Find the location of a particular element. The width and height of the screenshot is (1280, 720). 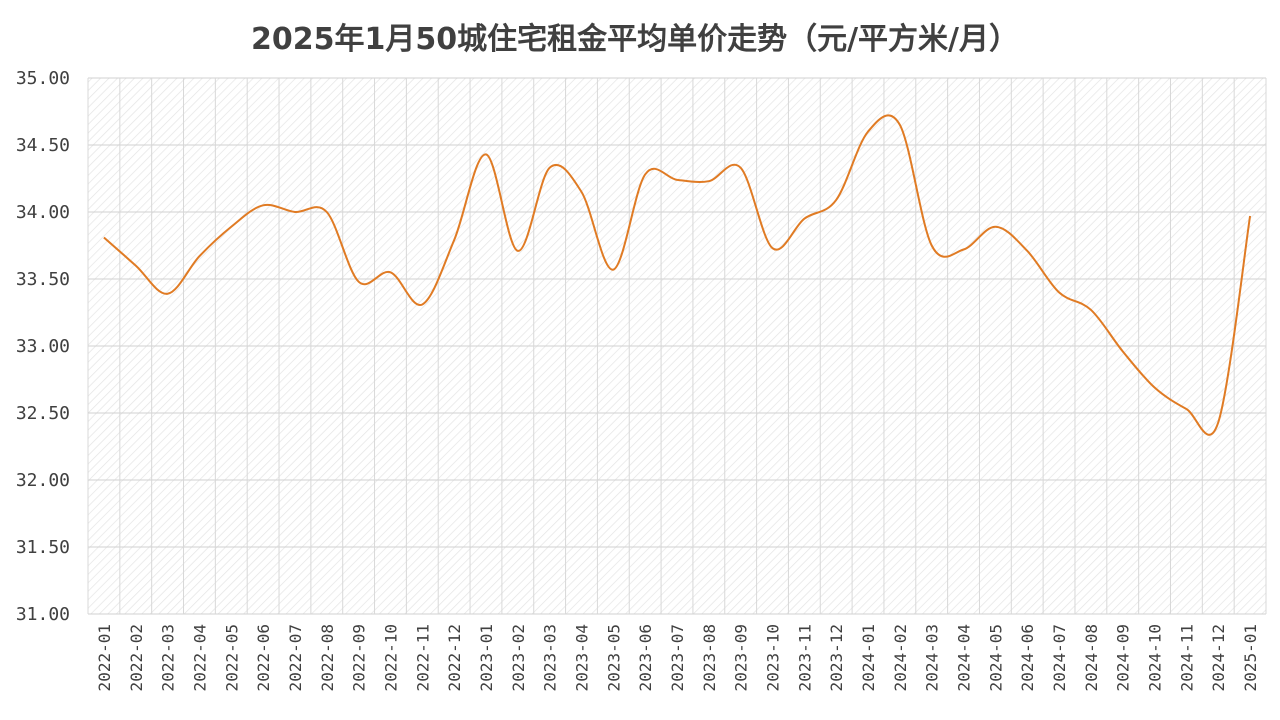

x-tick-label: 2023-02 is located at coordinates (518, 657).